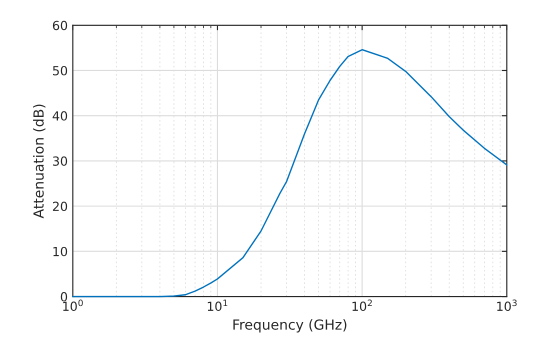  What do you see at coordinates (60, 161) in the screenshot?
I see `y-tick-label: 30` at bounding box center [60, 161].